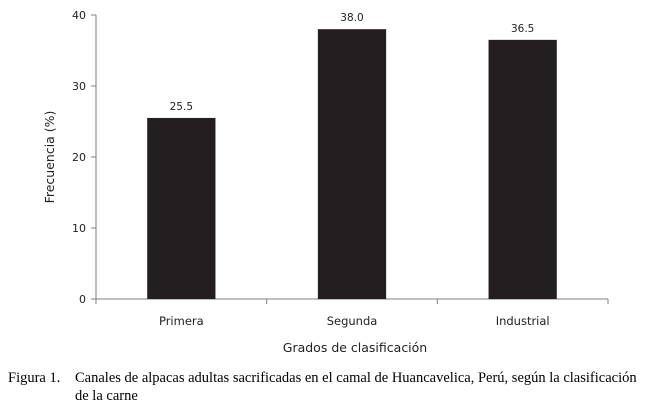 Image resolution: width=647 pixels, height=411 pixels. What do you see at coordinates (355, 347) in the screenshot?
I see `x-axis-title: Grados de clasificación` at bounding box center [355, 347].